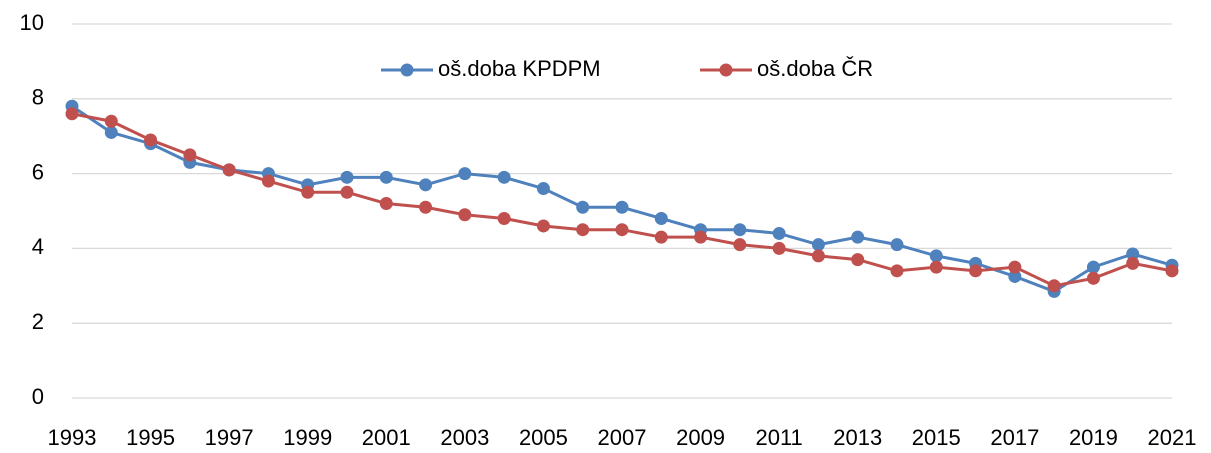 The height and width of the screenshot is (453, 1211). What do you see at coordinates (519, 68) in the screenshot?
I see `legend-label: oš.doba KPDPM` at bounding box center [519, 68].